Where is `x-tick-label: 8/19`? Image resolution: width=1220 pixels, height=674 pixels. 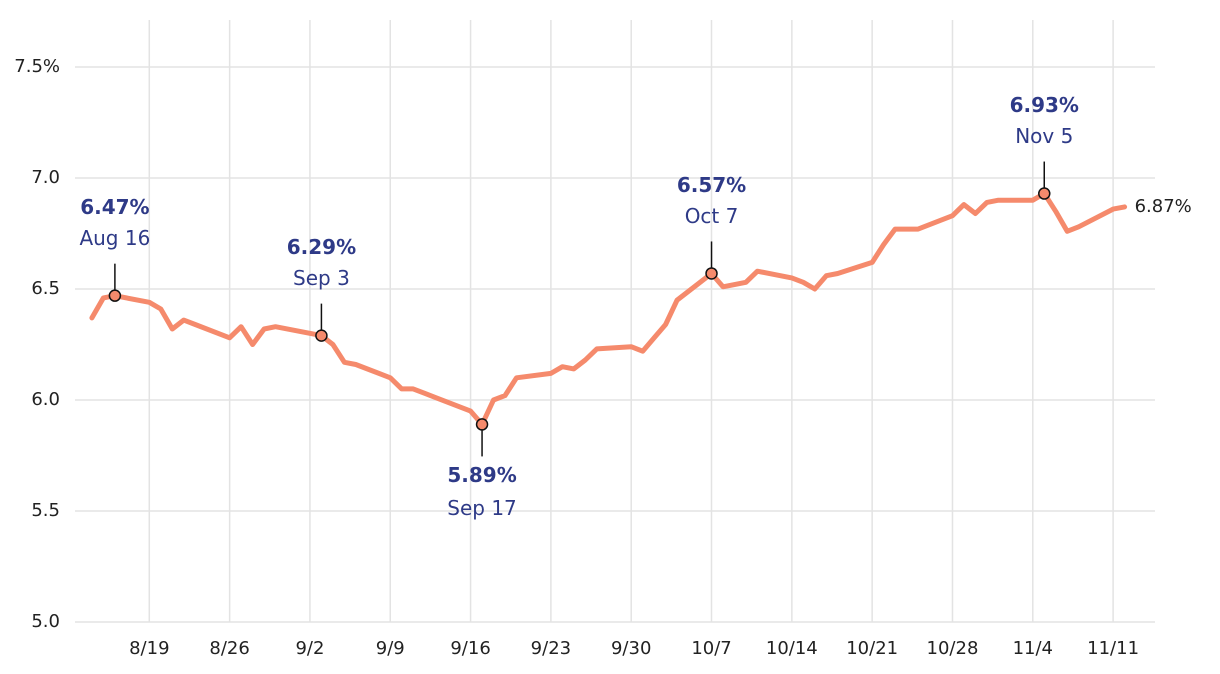
x-tick-label: 8/19 is located at coordinates (149, 648).